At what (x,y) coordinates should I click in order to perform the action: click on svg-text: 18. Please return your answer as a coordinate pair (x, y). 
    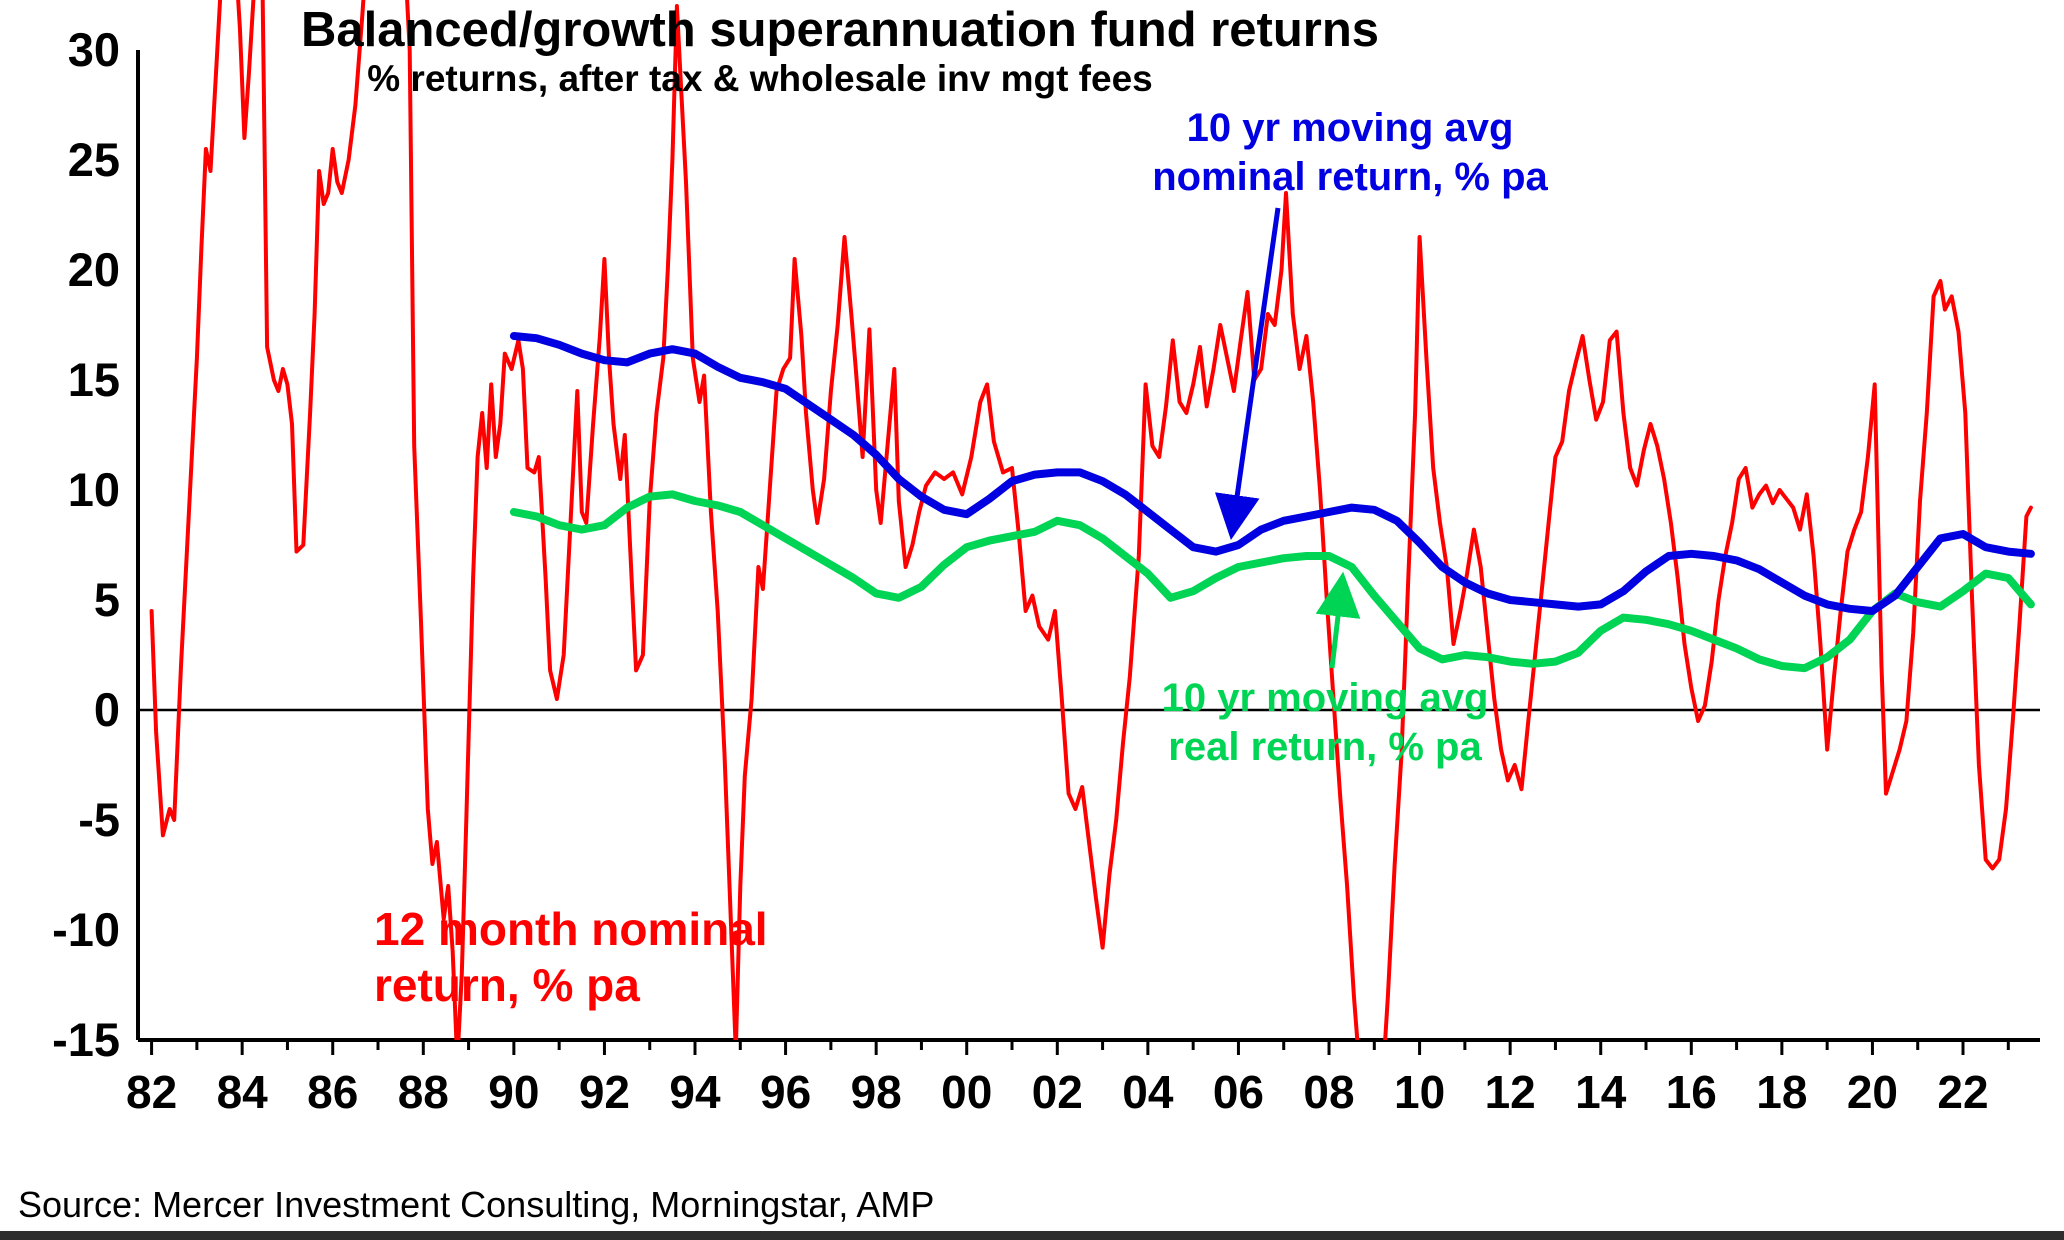
    Looking at the image, I should click on (1781, 1092).